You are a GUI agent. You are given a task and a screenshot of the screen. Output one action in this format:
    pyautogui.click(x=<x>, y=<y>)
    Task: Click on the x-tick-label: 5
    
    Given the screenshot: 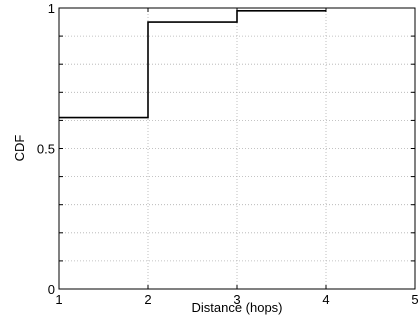 What is the action you would take?
    pyautogui.click(x=414, y=299)
    